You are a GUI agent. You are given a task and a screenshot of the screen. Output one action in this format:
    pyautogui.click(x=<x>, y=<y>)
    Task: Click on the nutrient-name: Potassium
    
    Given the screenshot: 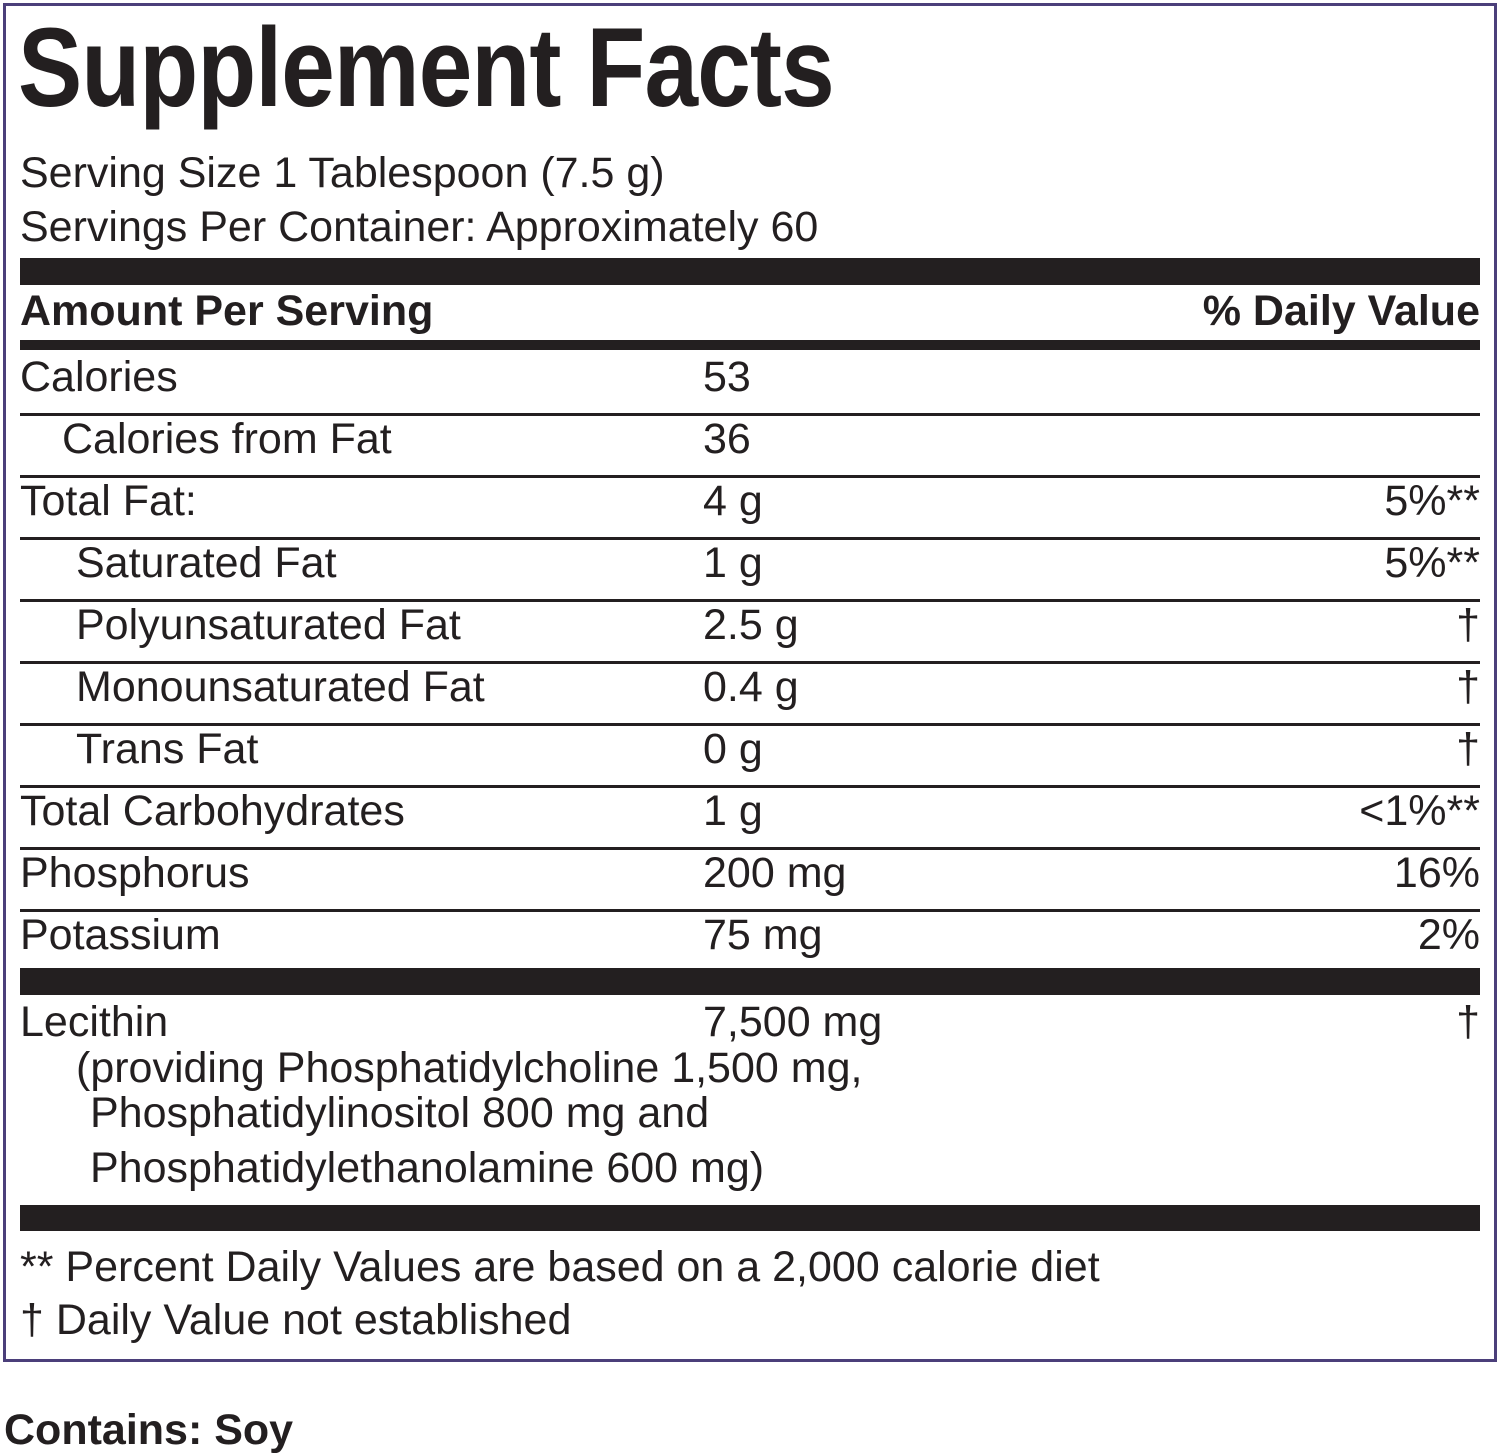 What is the action you would take?
    pyautogui.click(x=120, y=935)
    